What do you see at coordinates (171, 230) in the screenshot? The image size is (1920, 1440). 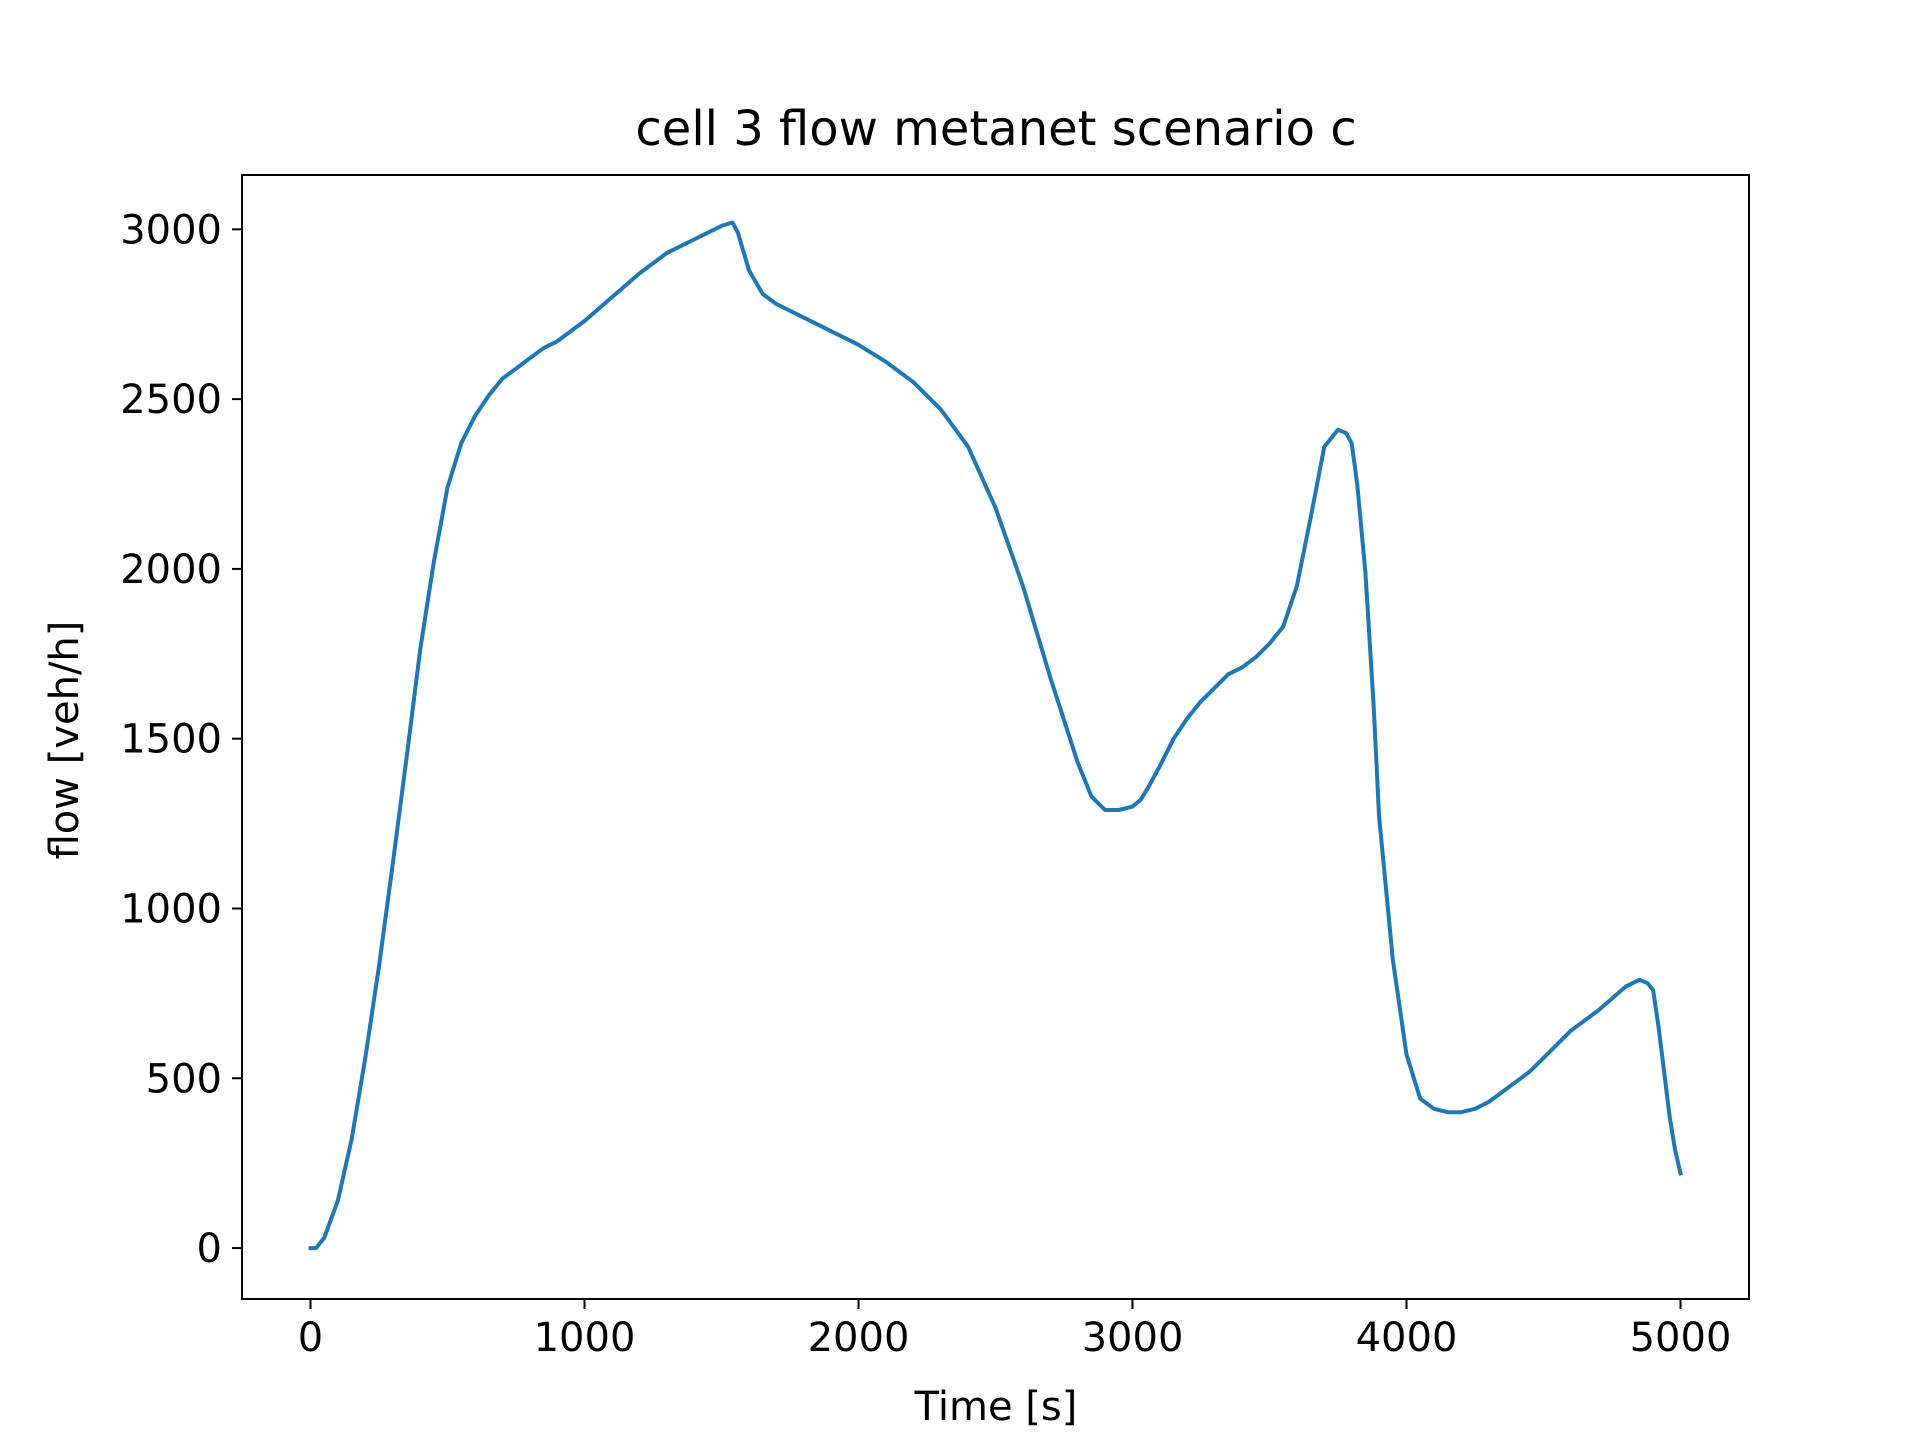 I see `y-tick-label: 3000` at bounding box center [171, 230].